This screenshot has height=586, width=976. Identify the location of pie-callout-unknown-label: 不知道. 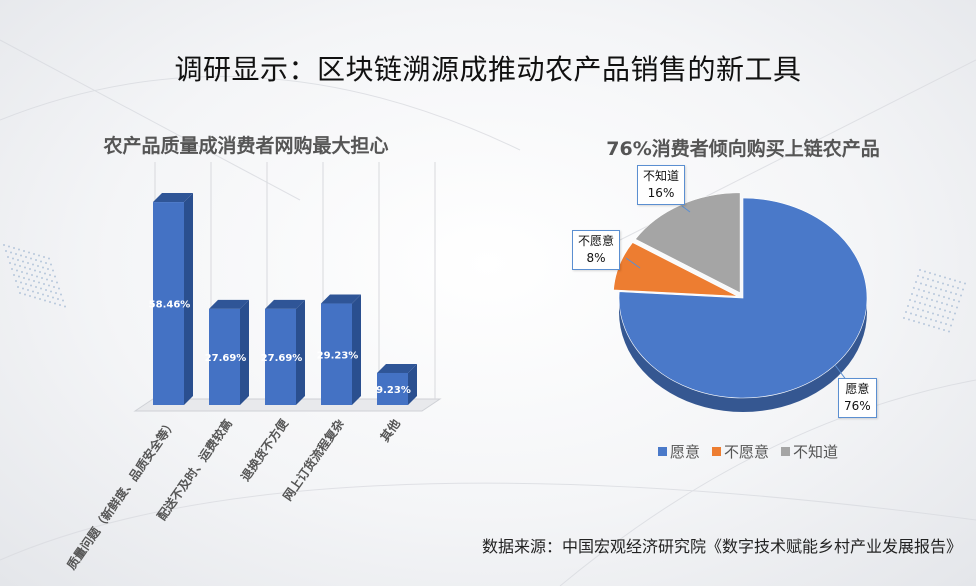
(661, 176).